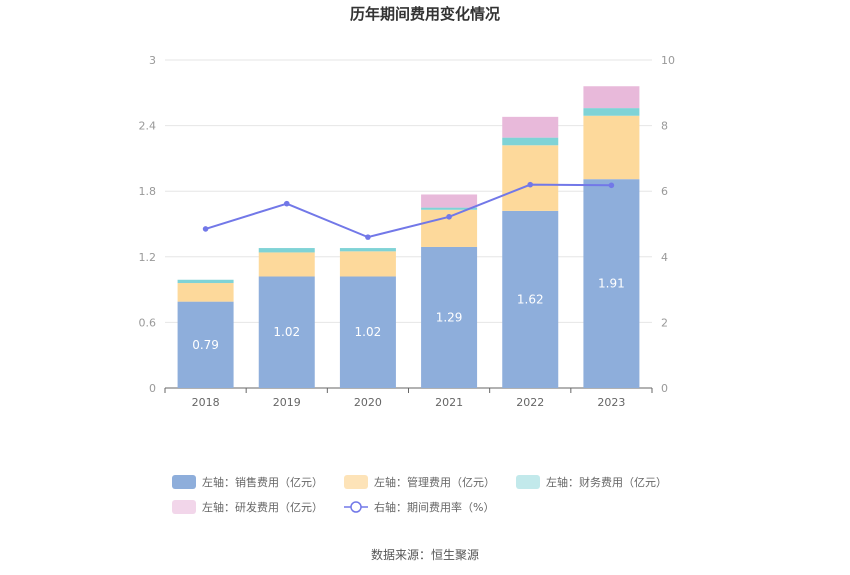  I want to click on legend-item: 右轴：期间费用率（%）, so click(419, 507).